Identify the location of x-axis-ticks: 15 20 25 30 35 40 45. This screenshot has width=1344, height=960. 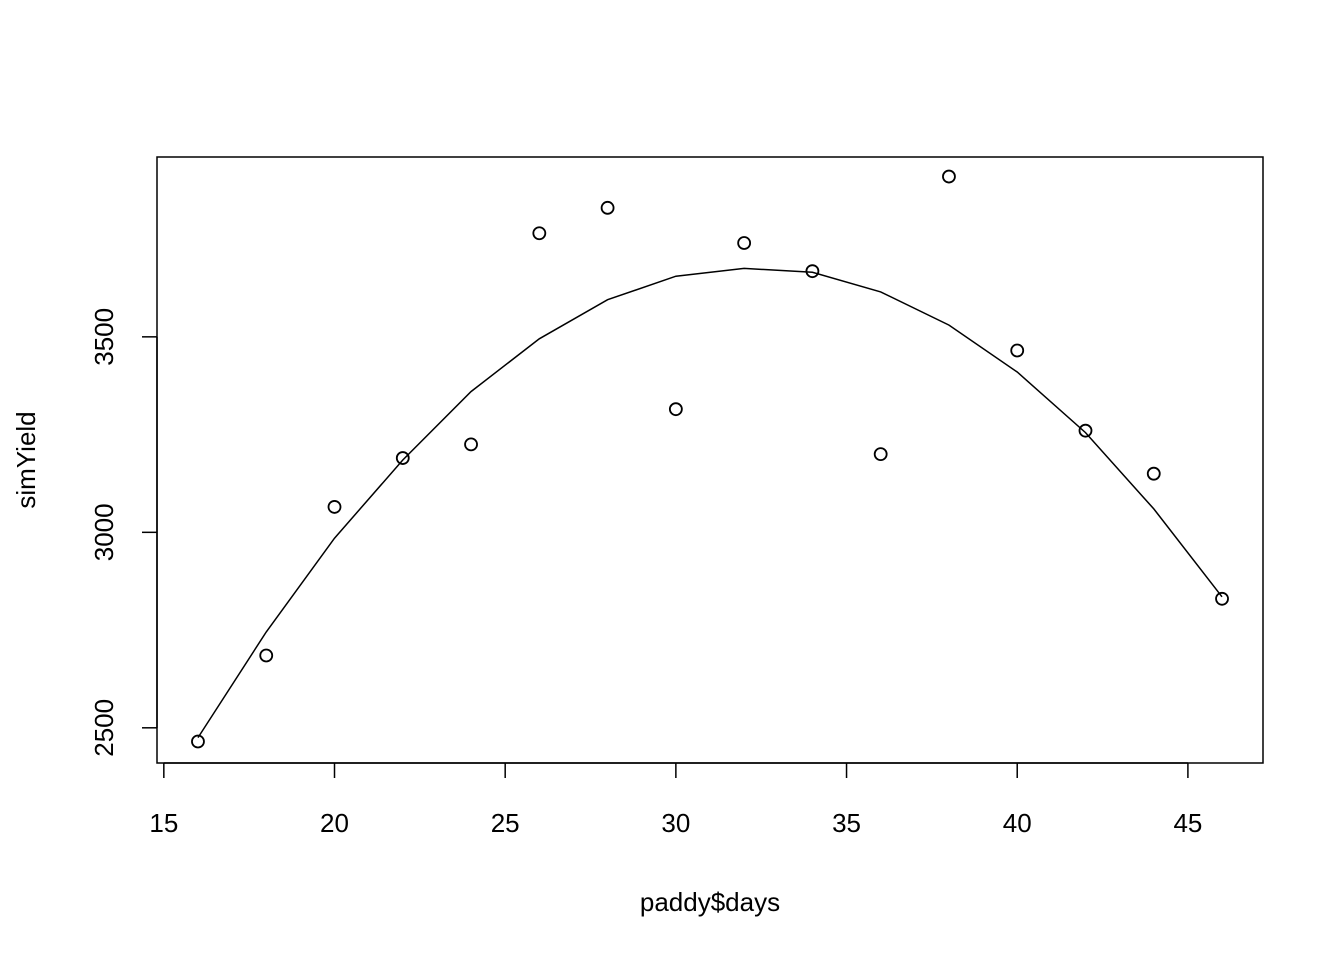
(675, 800).